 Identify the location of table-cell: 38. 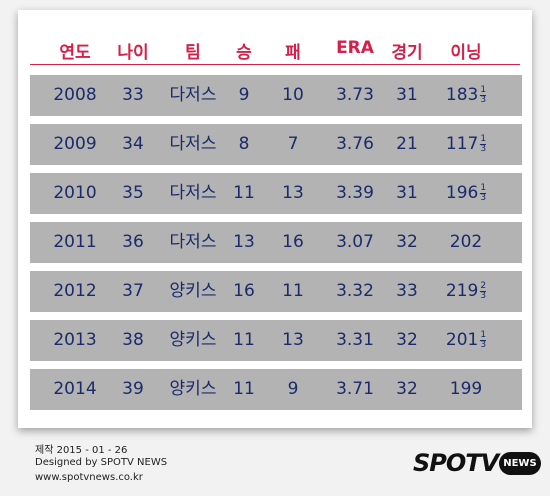
(133, 340).